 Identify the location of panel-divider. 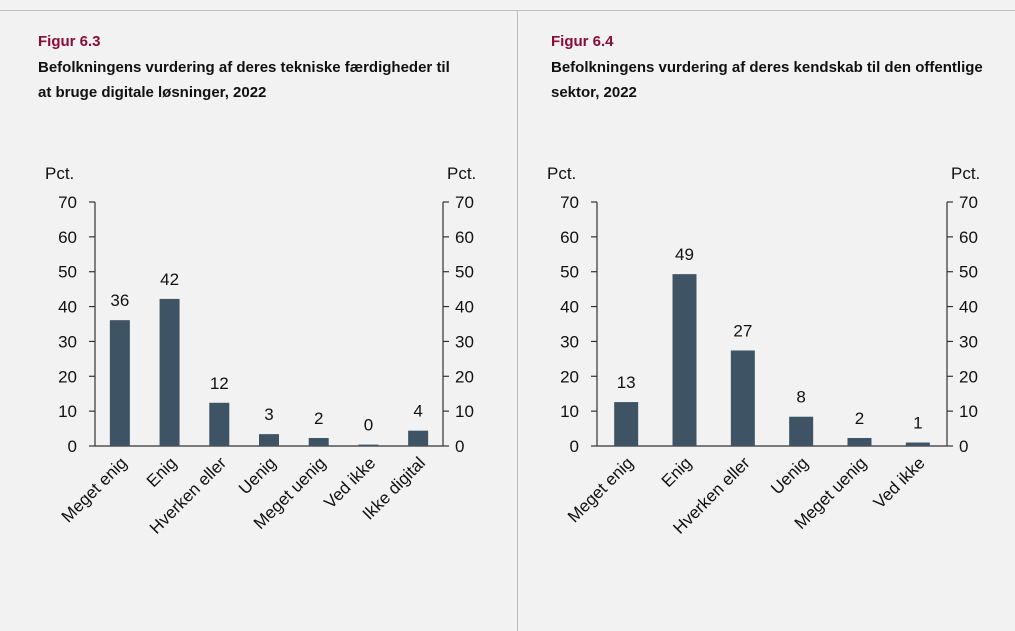
(517, 320).